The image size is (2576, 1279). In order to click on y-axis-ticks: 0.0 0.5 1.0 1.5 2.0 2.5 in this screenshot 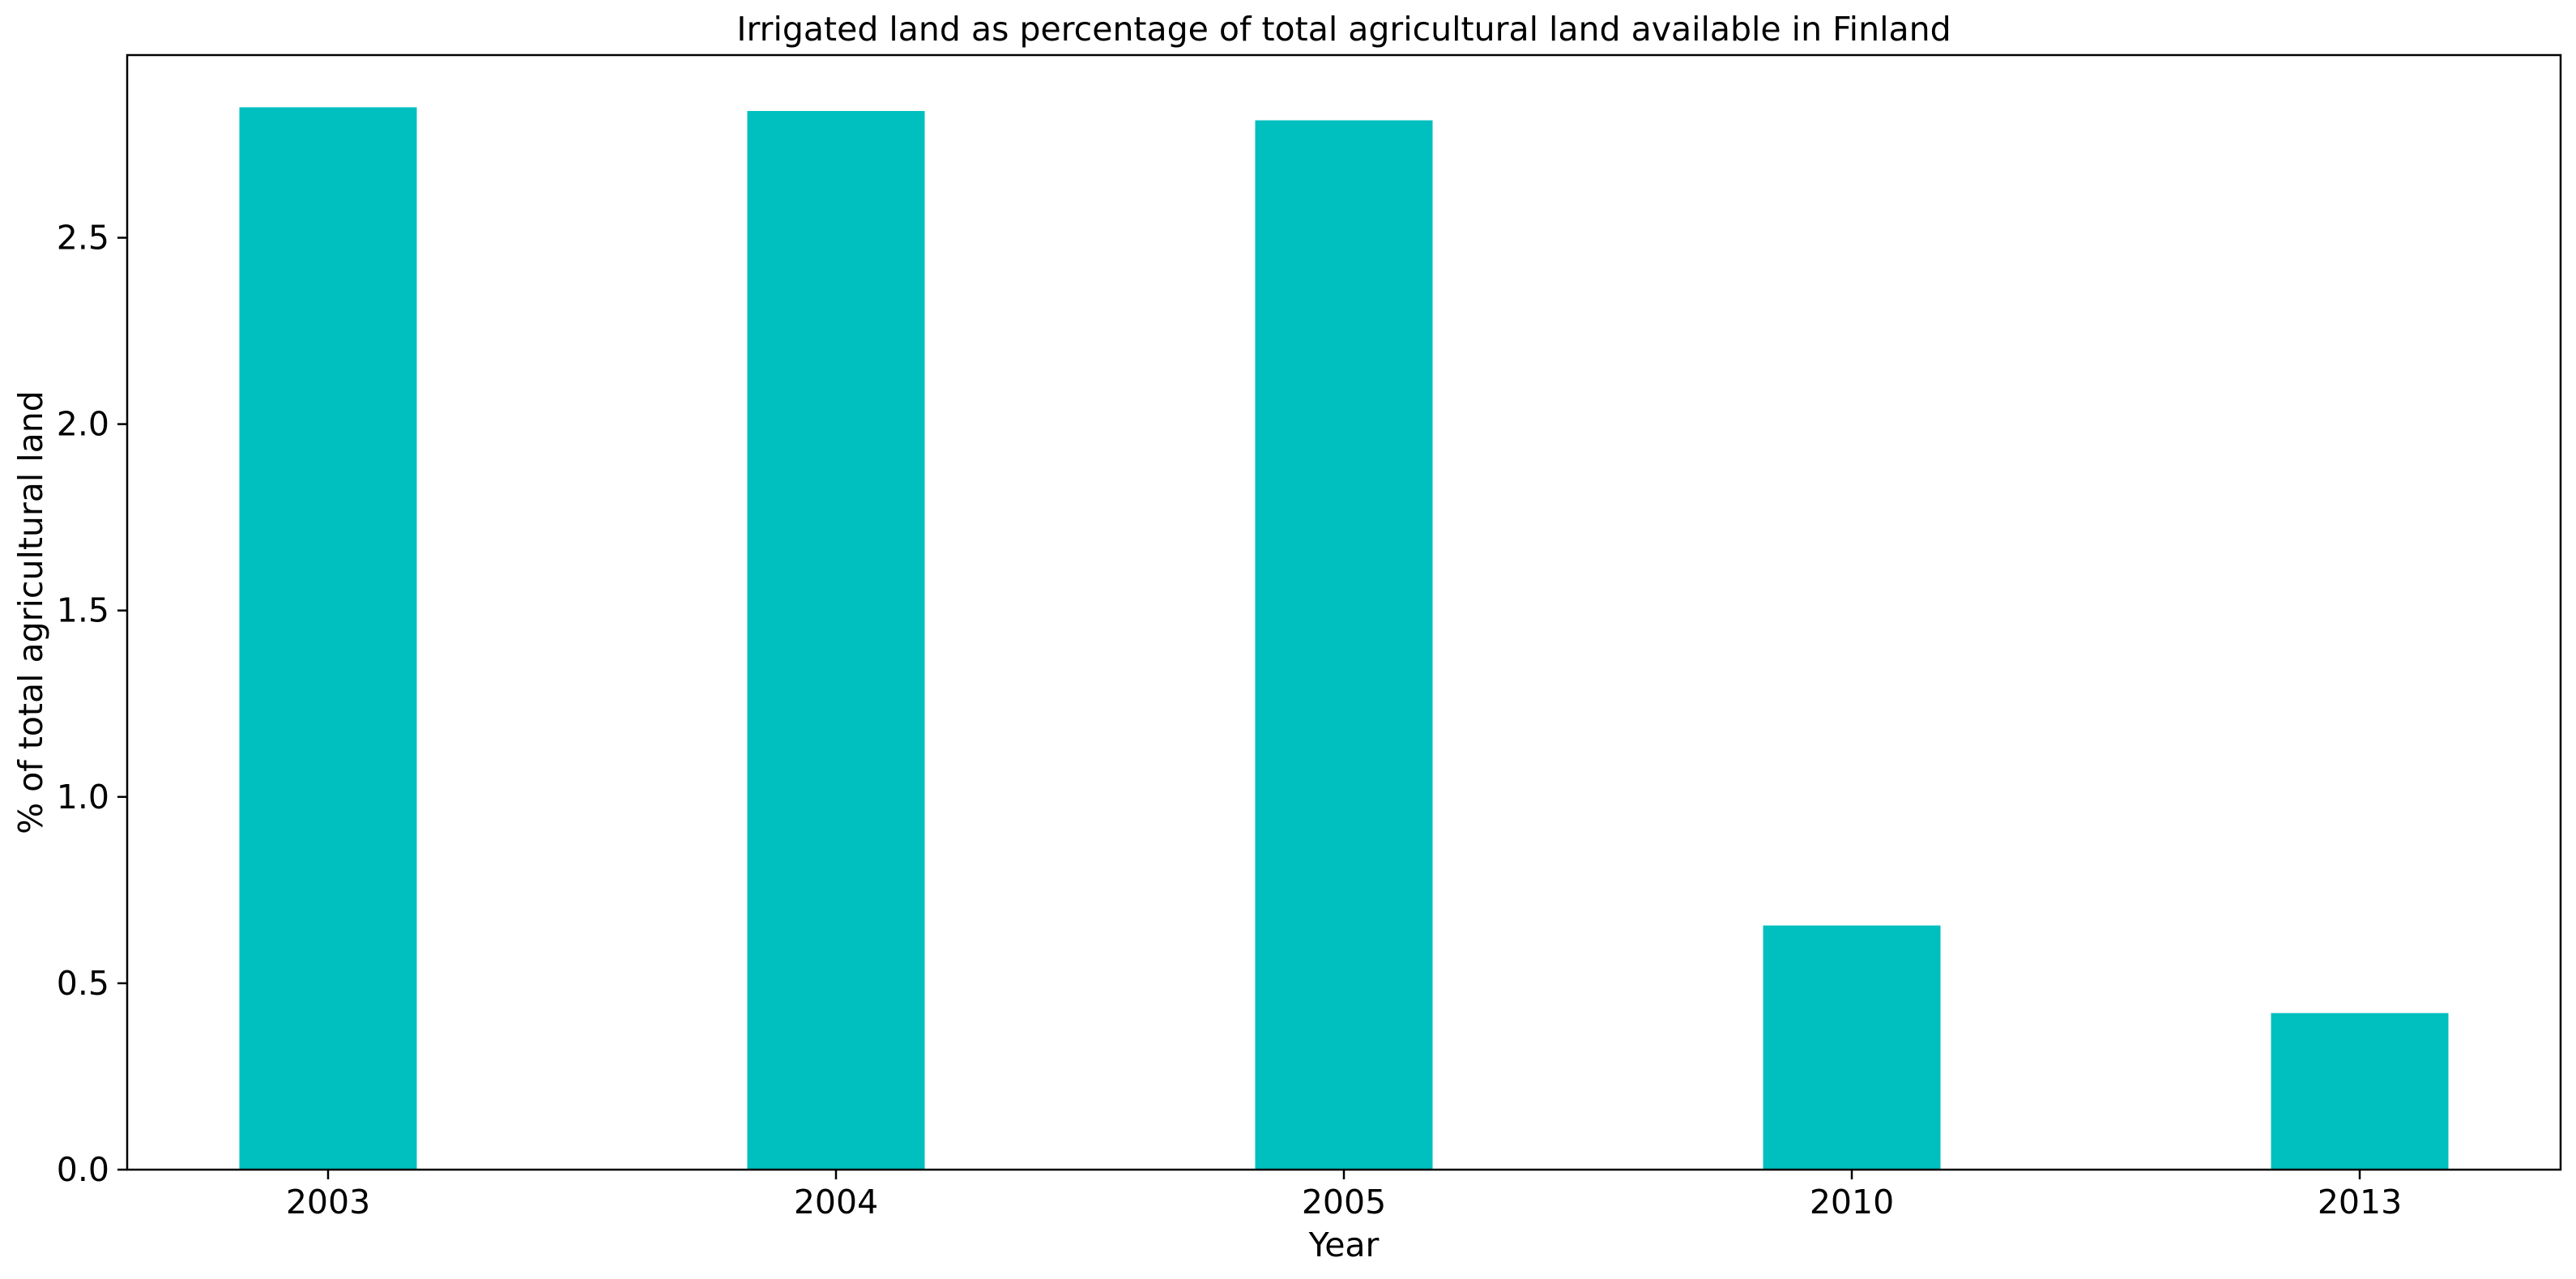, I will do `click(92, 703)`.